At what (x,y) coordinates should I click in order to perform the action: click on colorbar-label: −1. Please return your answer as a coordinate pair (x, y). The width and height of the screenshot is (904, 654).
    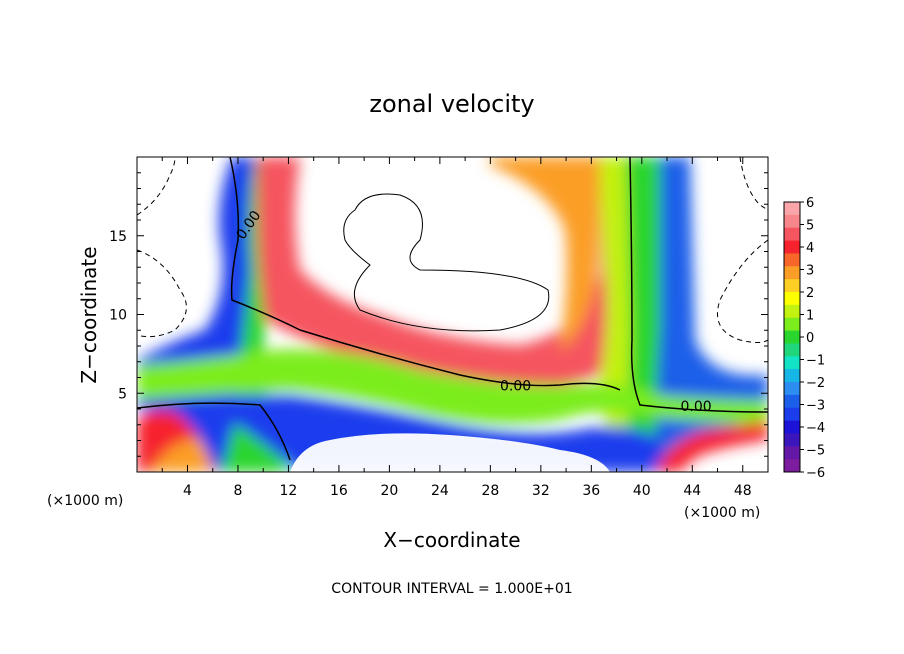
    Looking at the image, I should click on (815, 361).